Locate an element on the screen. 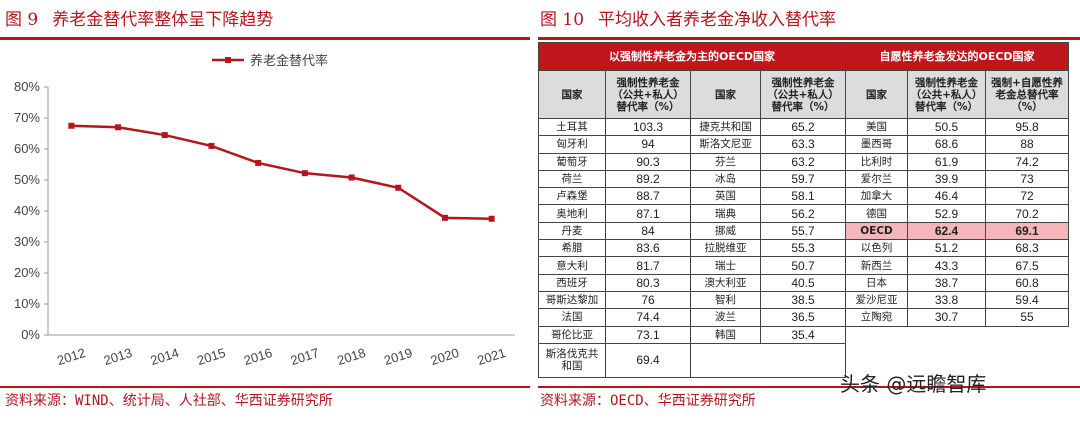  table-cell: 奥地利 is located at coordinates (572, 213).